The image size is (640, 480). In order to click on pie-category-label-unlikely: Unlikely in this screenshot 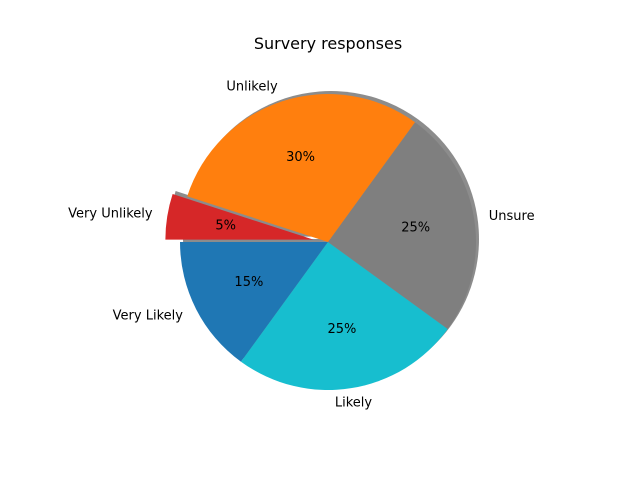, I will do `click(252, 87)`.